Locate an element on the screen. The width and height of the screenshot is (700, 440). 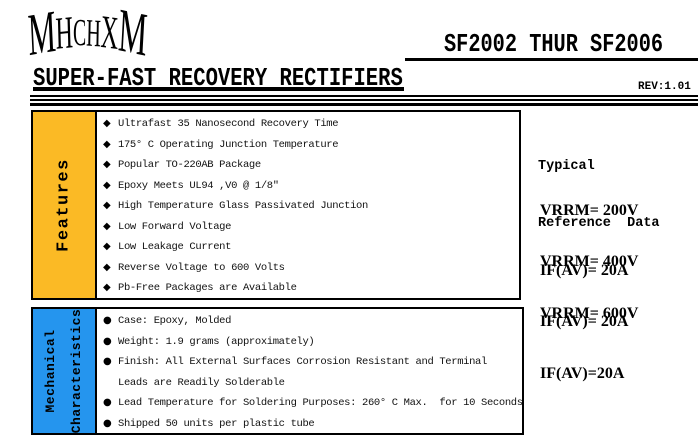
mechanical-item: Leads are Readily Solderable is located at coordinates (312, 383).